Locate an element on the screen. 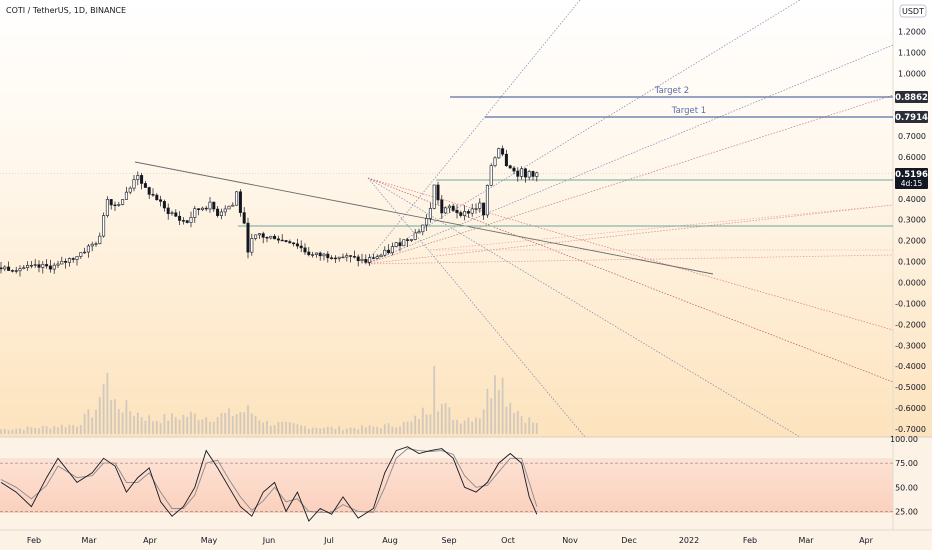 This screenshot has height=550, width=932. price-tick-label: -0.7000 is located at coordinates (910, 429).